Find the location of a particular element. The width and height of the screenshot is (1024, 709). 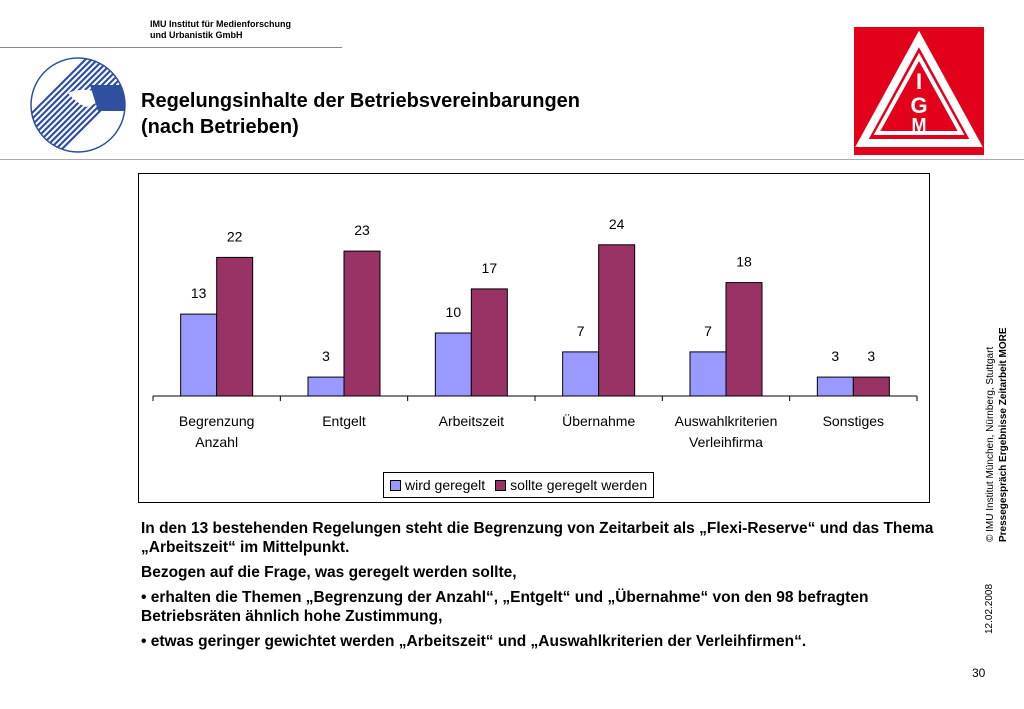

category-label: Entgelt is located at coordinates (344, 421).